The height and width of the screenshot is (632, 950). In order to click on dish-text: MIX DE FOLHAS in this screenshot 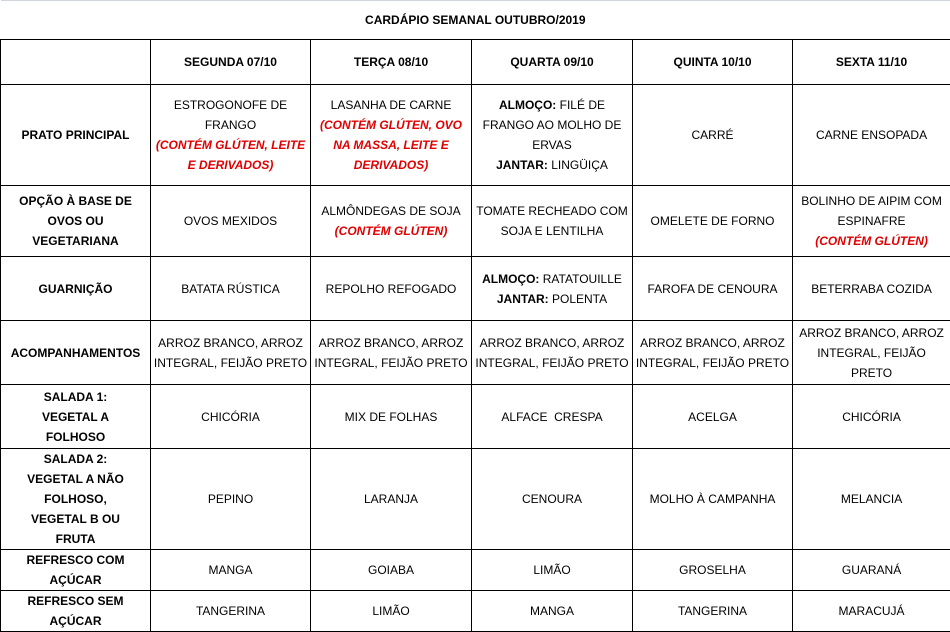, I will do `click(391, 417)`.